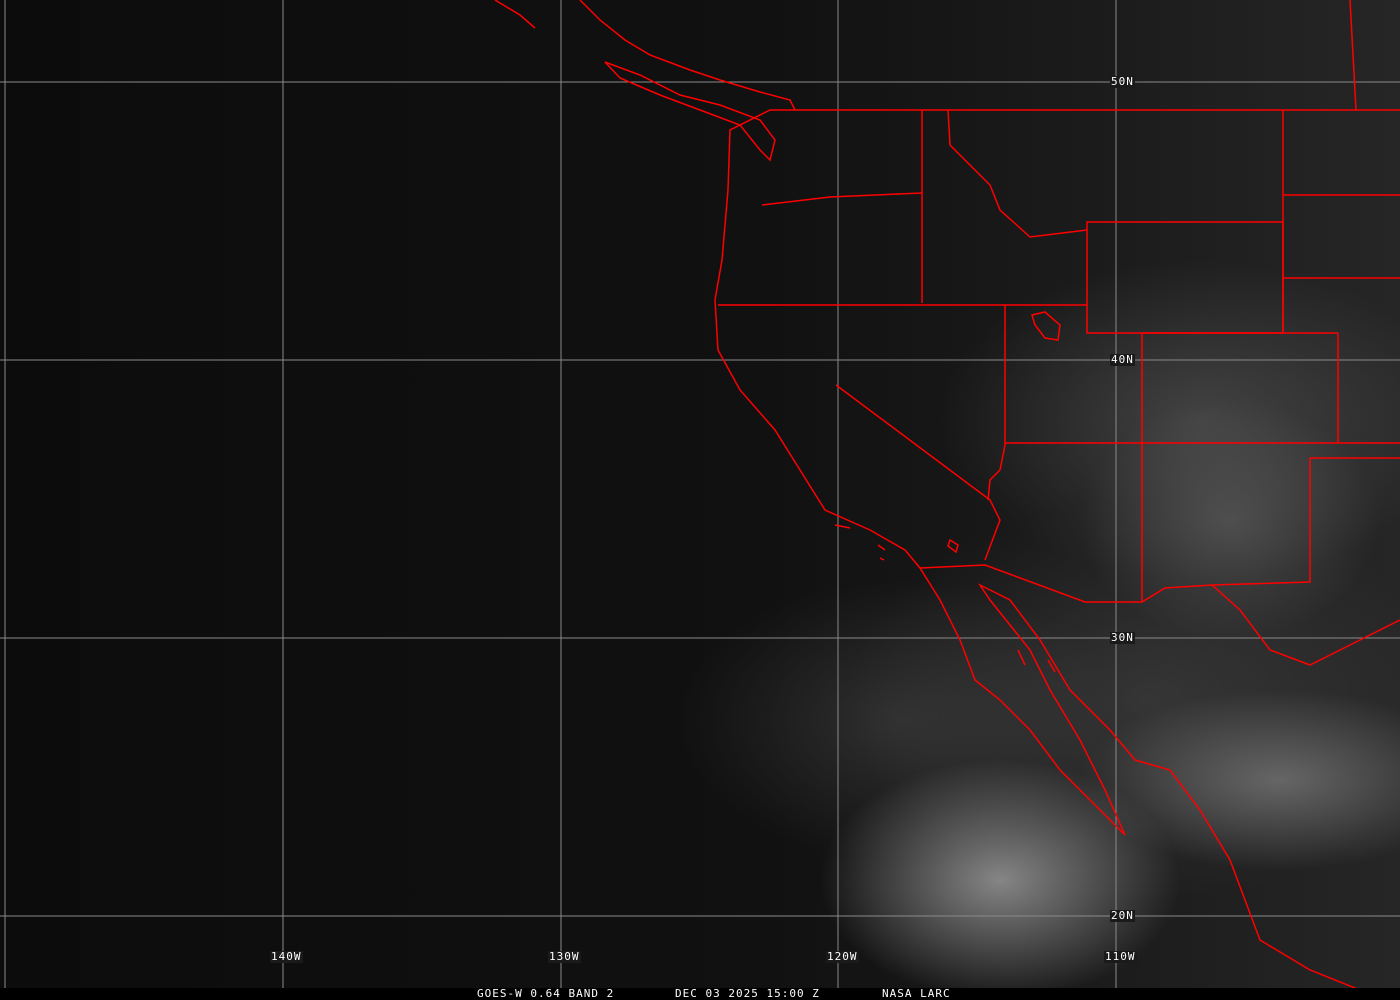 Image resolution: width=1400 pixels, height=1000 pixels. I want to click on border-new-mexico, so click(1305, 521).